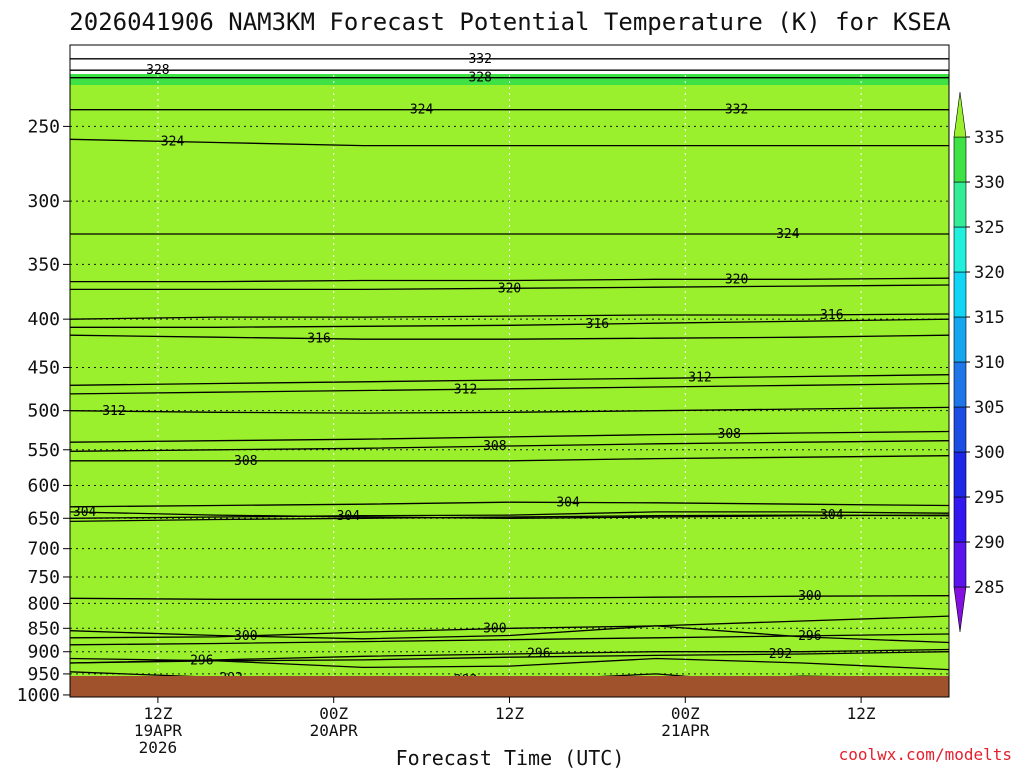 Image resolution: width=1024 pixels, height=768 pixels. What do you see at coordinates (861, 713) in the screenshot?
I see `x-tick-label-54-0: 12Z` at bounding box center [861, 713].